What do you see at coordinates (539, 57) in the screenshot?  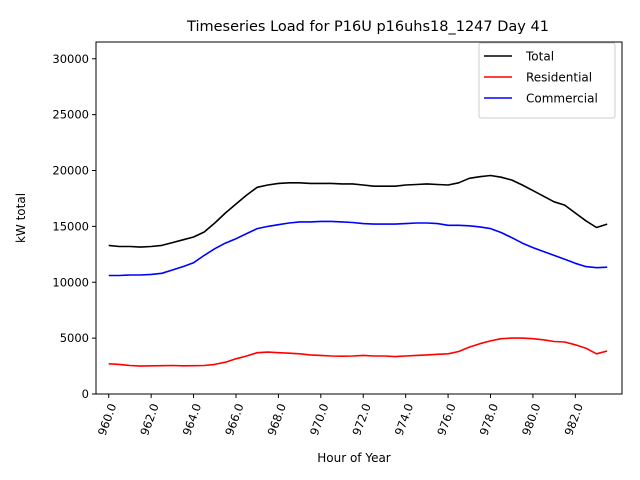 I see `legend-label-total: Total` at bounding box center [539, 57].